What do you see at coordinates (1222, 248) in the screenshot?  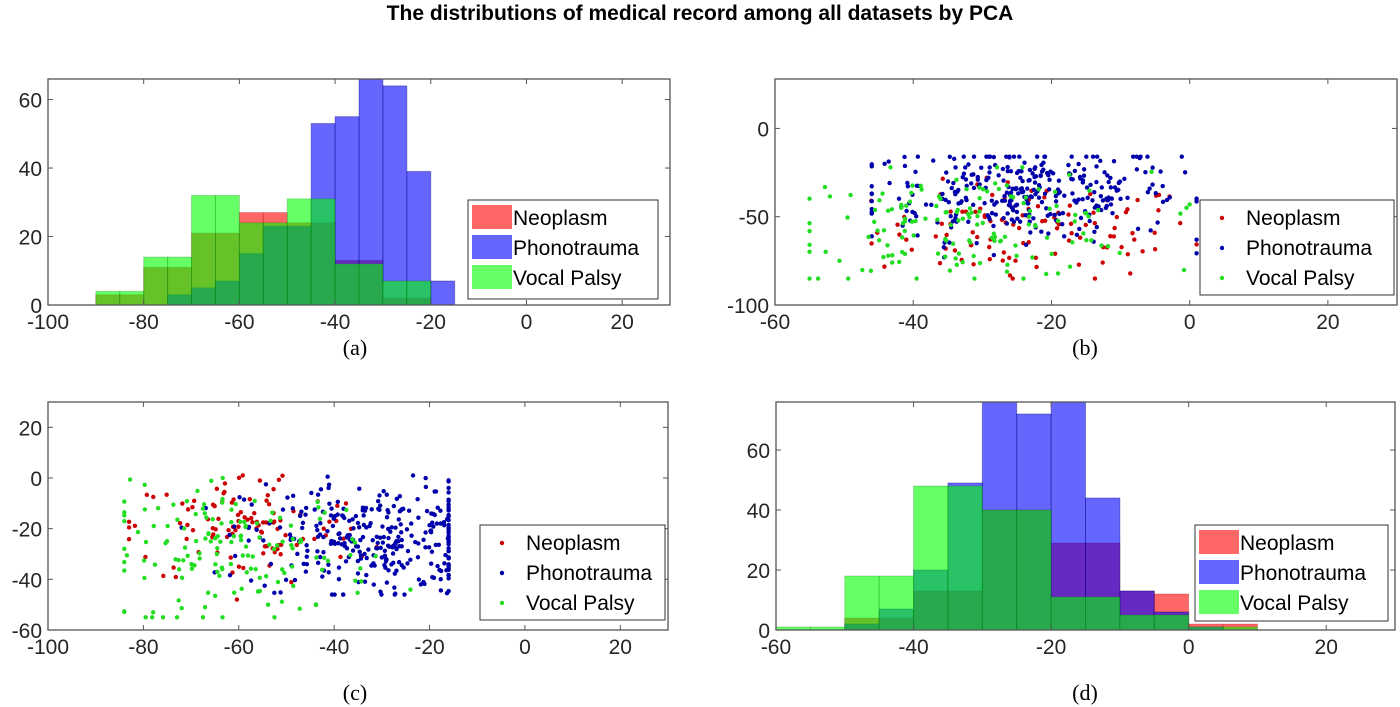 I see `legend-marker` at bounding box center [1222, 248].